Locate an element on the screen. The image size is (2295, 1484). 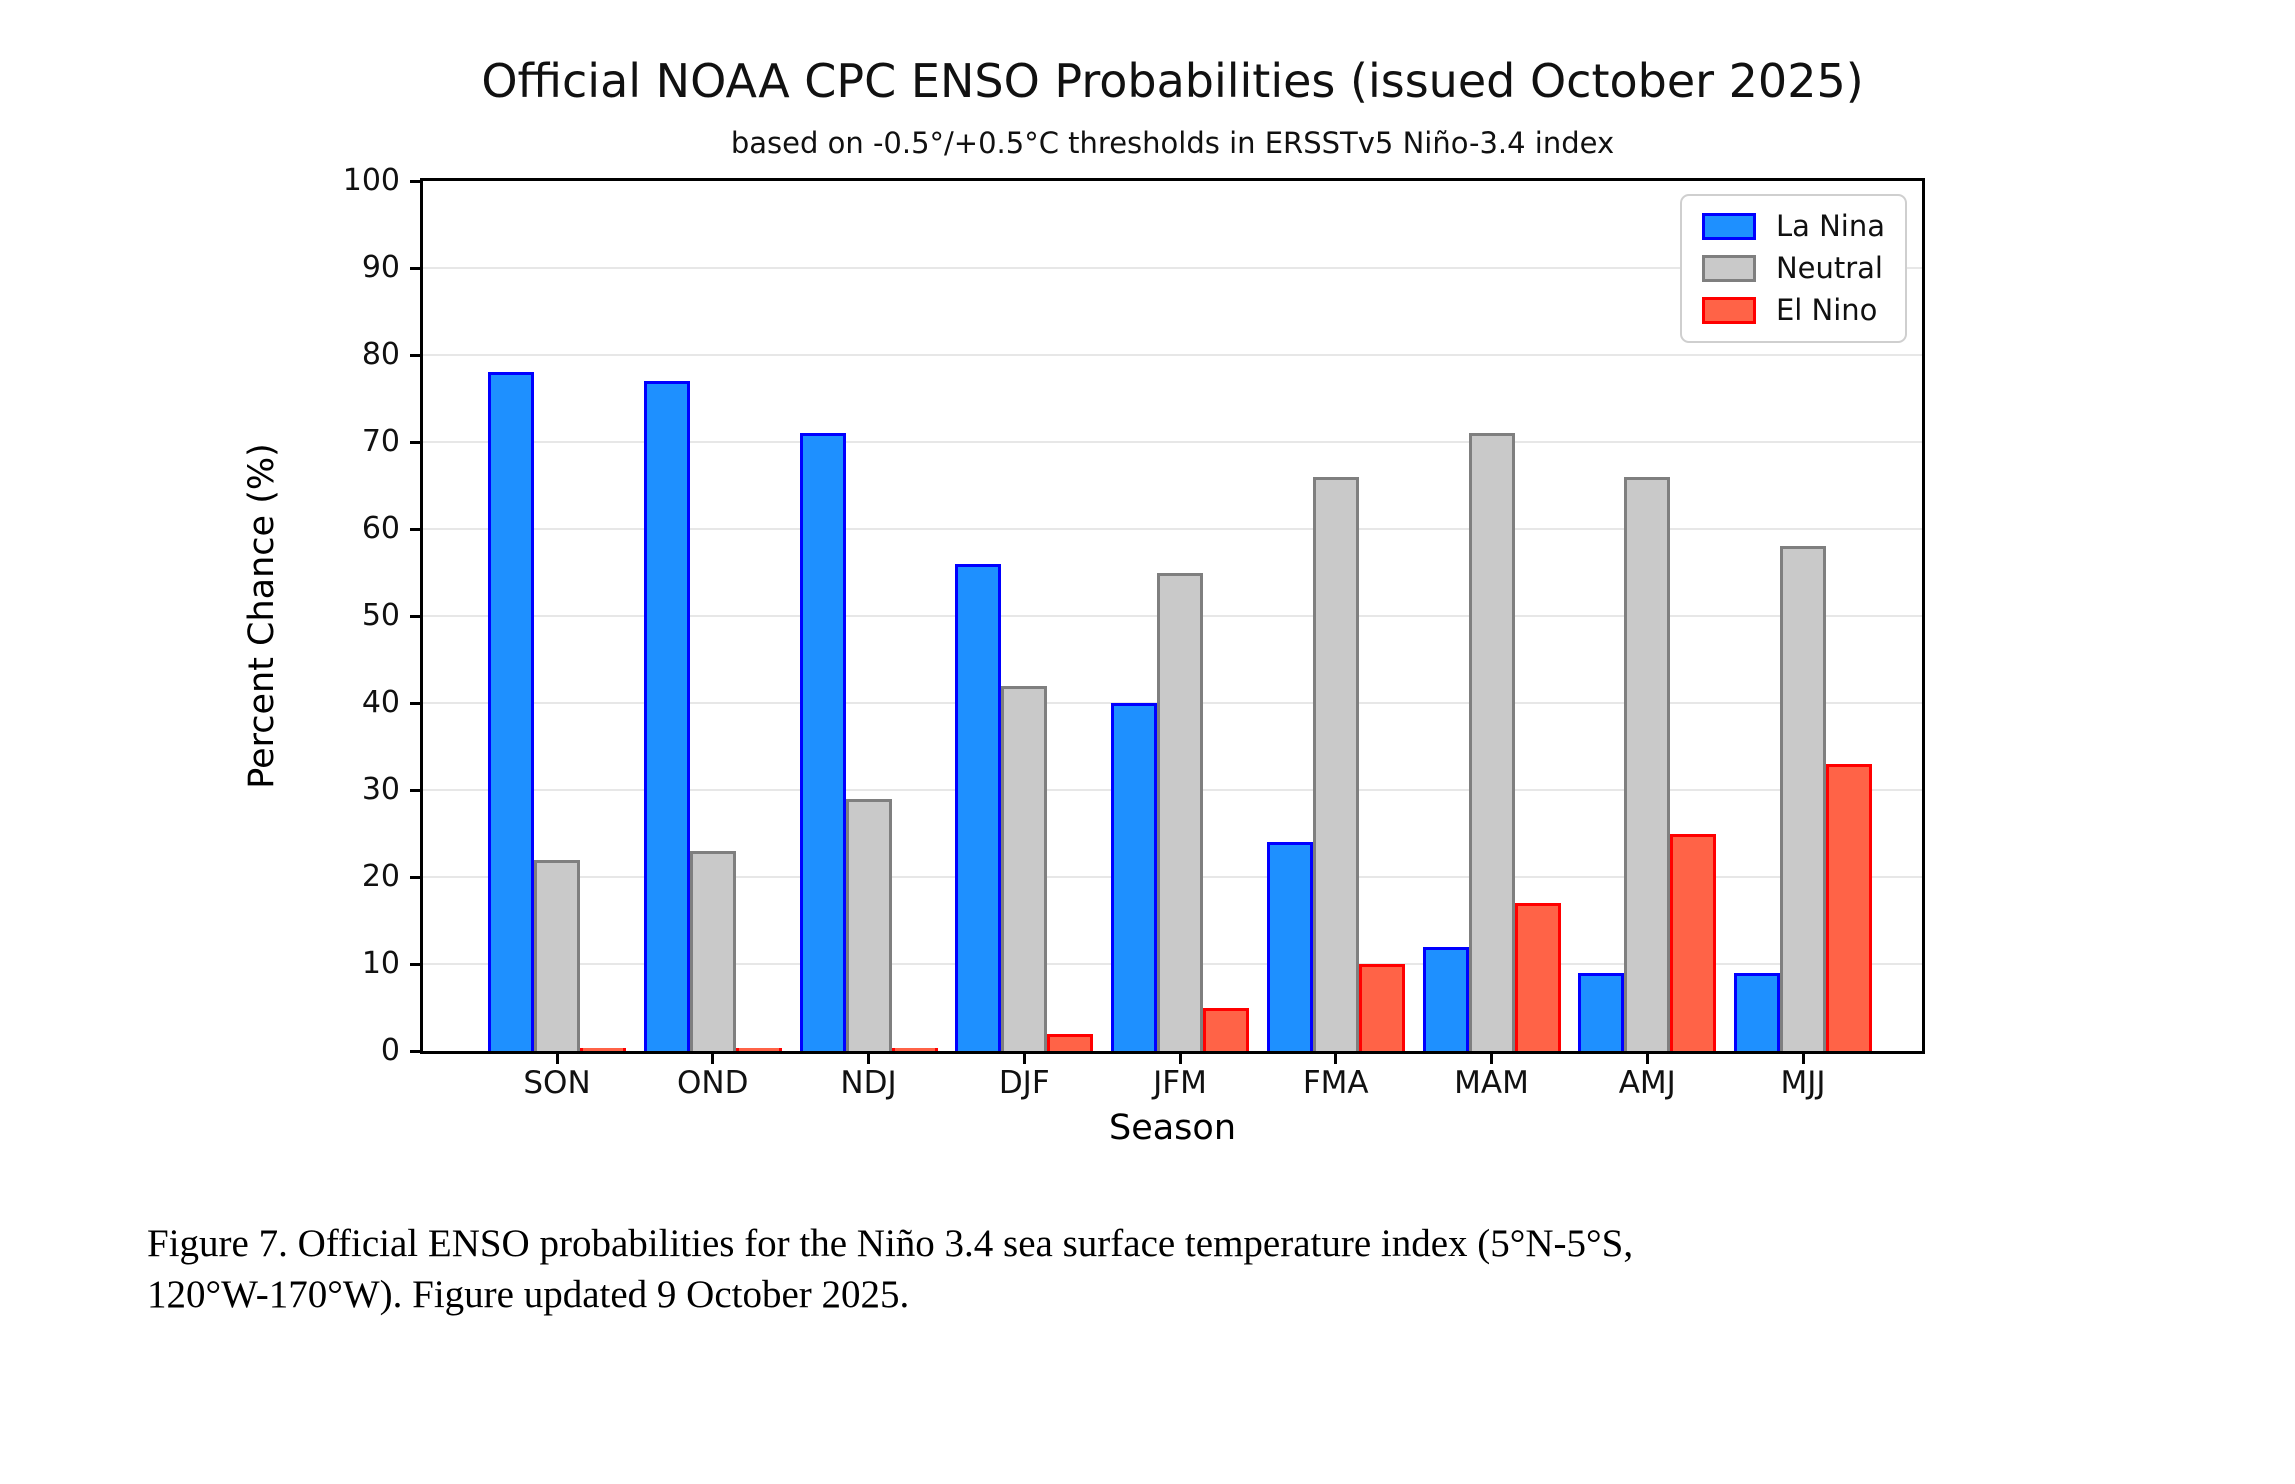
neutral-swatch is located at coordinates (1728, 268).